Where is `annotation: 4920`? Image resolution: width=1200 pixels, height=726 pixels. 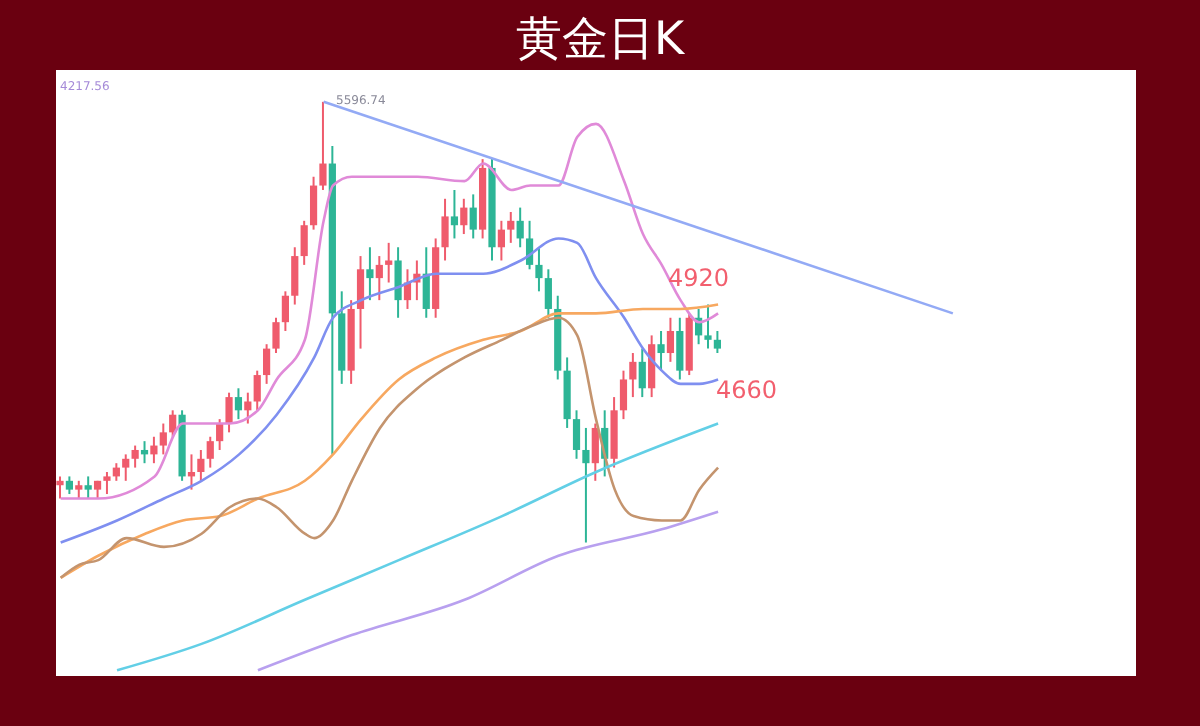
annotation: 4920 is located at coordinates (699, 278).